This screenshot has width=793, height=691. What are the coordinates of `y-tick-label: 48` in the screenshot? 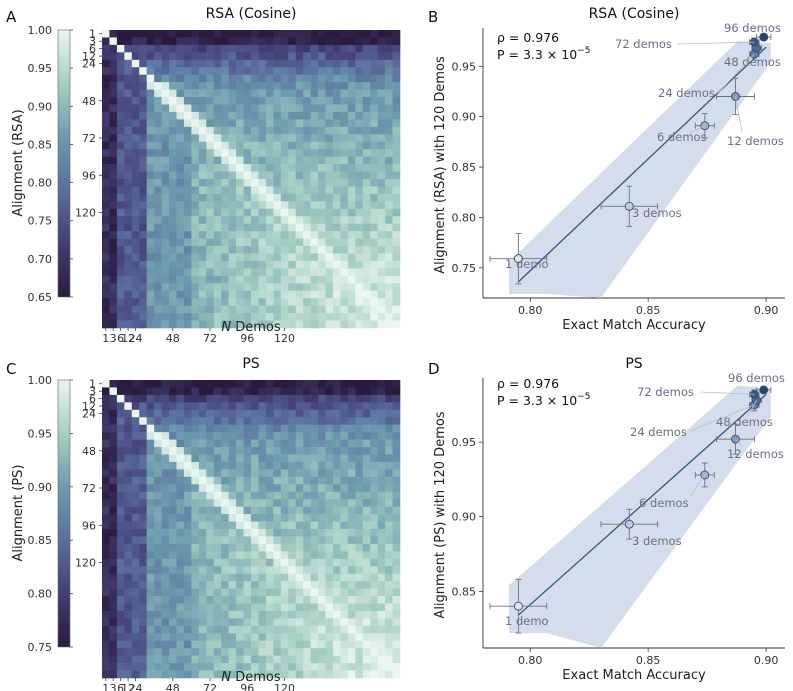 It's located at (89, 451).